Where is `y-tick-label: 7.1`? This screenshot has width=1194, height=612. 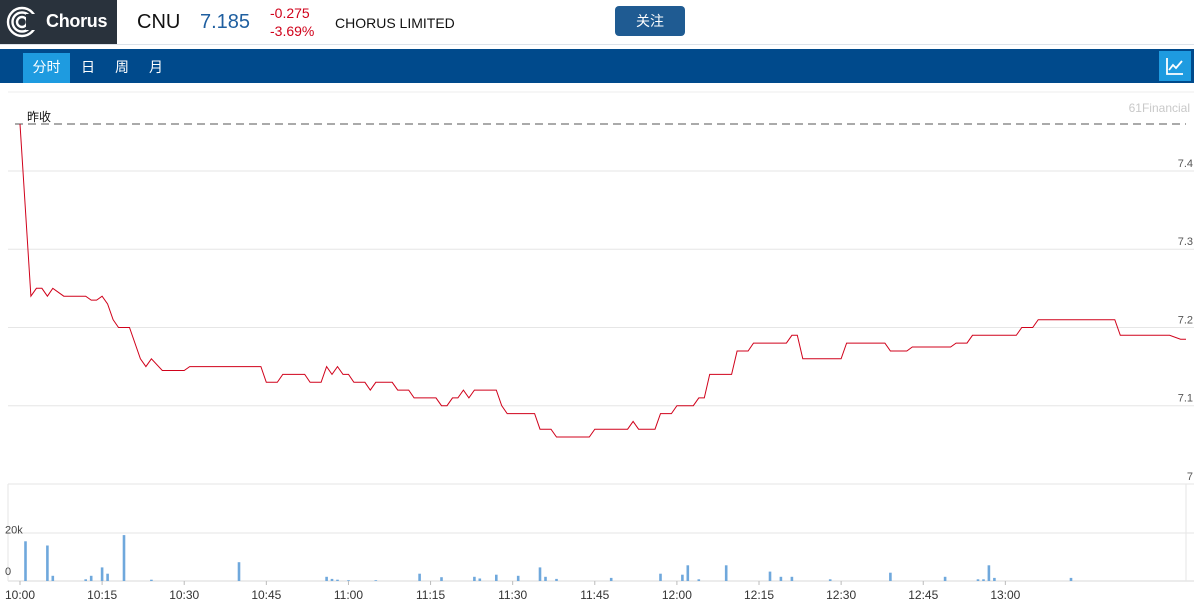
y-tick-label: 7.1 is located at coordinates (1185, 399).